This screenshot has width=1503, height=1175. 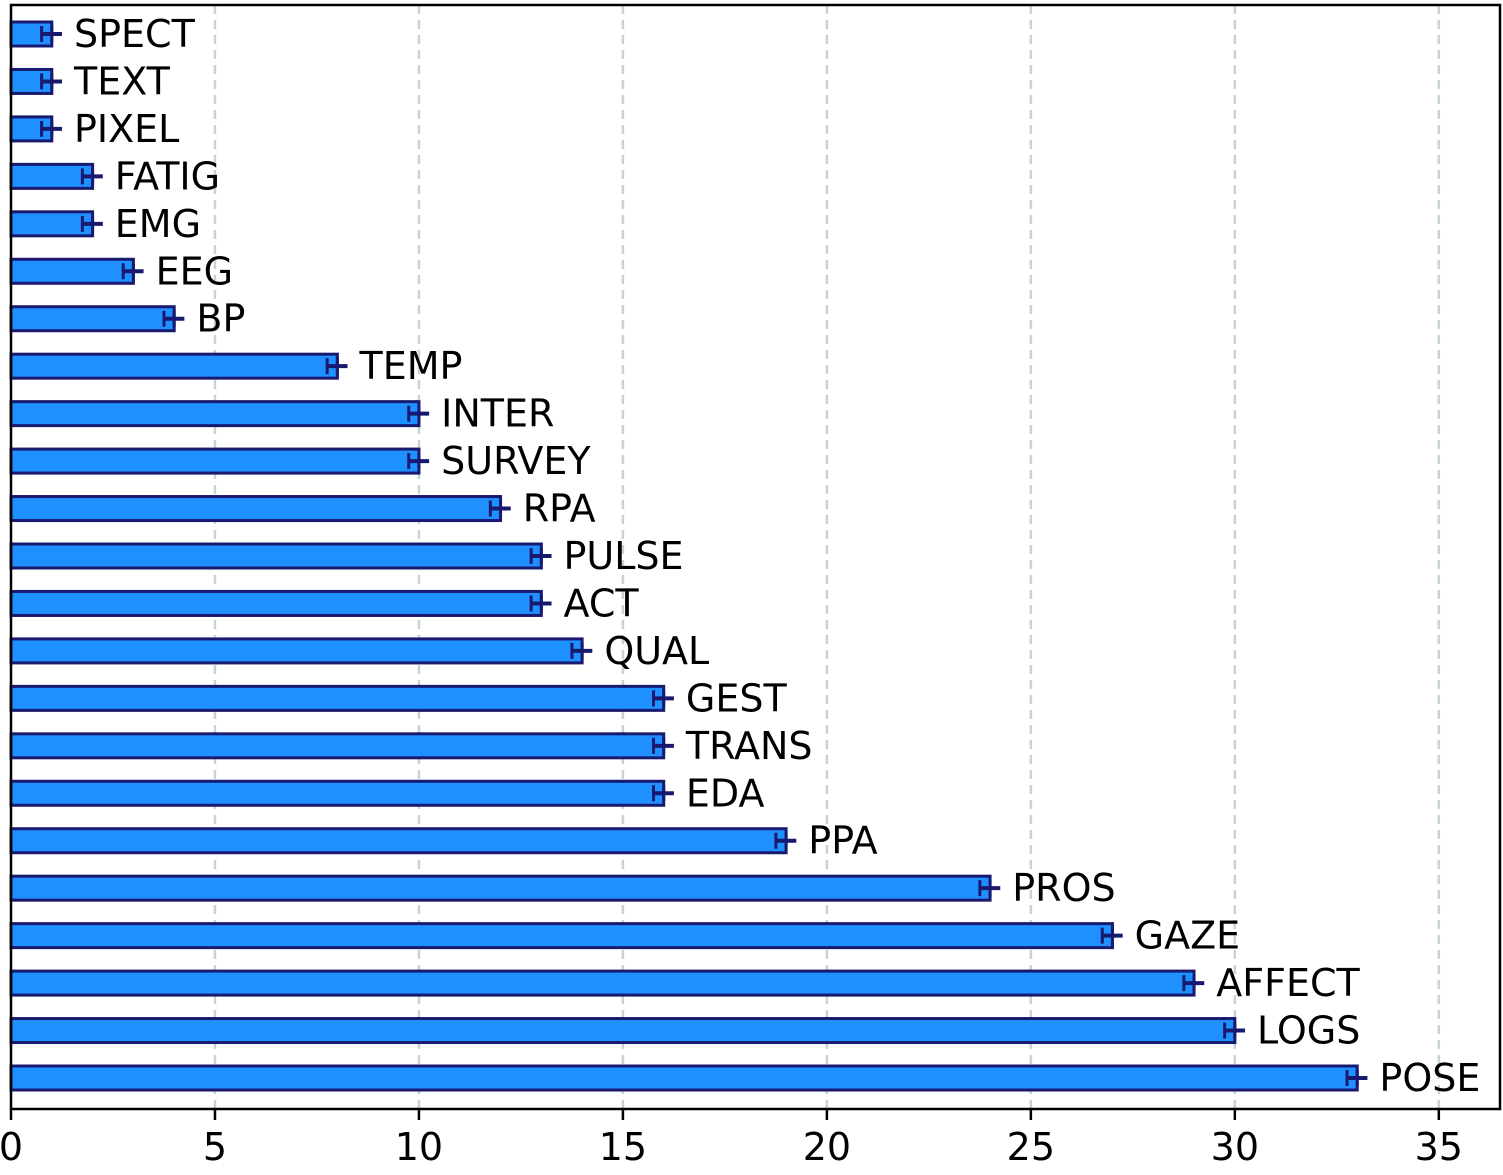 I want to click on bar-label: PROS, so click(x=1063, y=888).